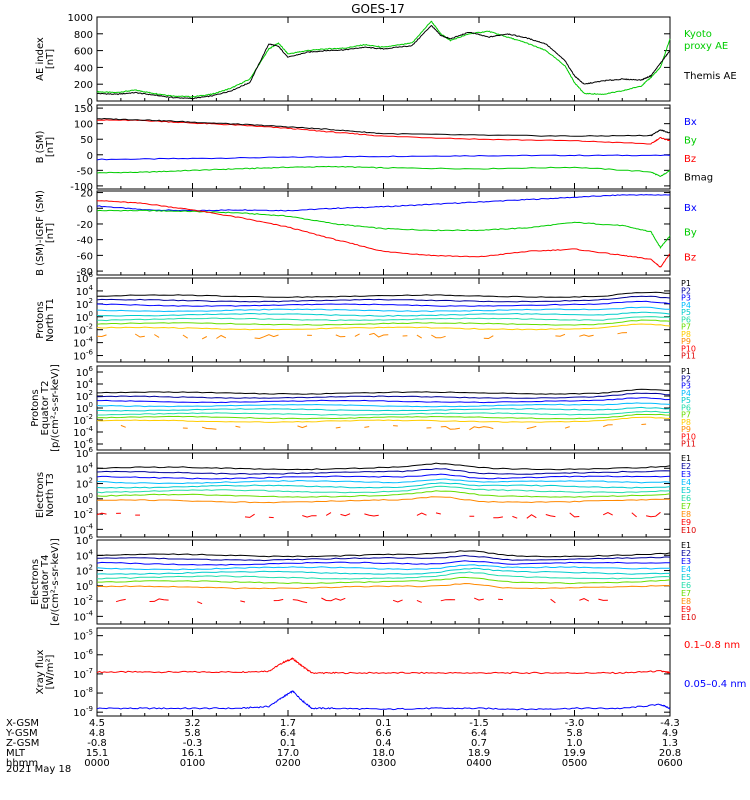 The width and height of the screenshot is (750, 800). I want to click on axis-row-value: 0.4, so click(384, 743).